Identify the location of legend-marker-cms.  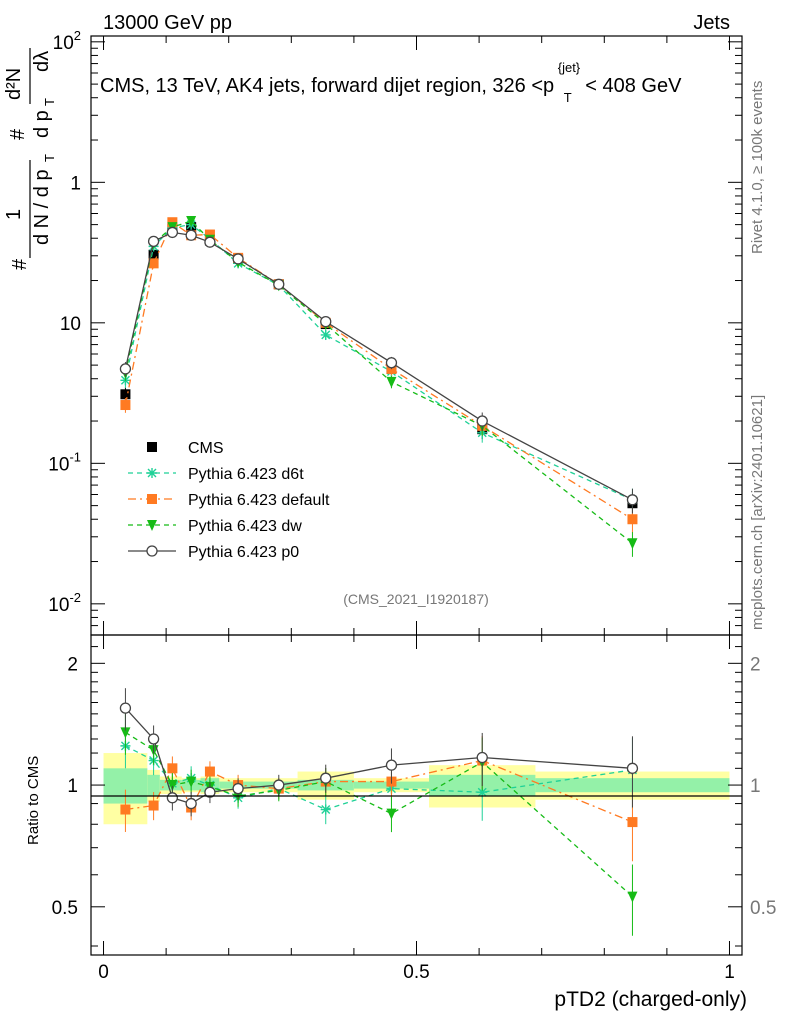
(152, 447).